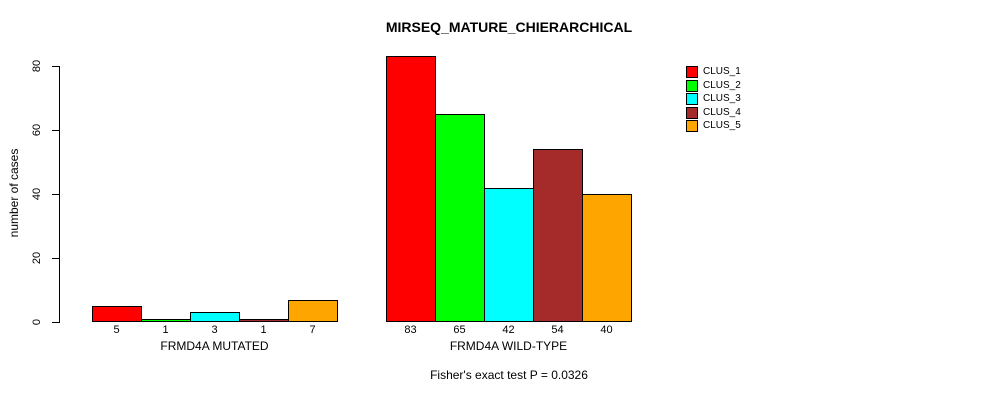 This screenshot has height=400, width=990. Describe the element at coordinates (508, 330) in the screenshot. I see `bar-value-label: 42` at that location.